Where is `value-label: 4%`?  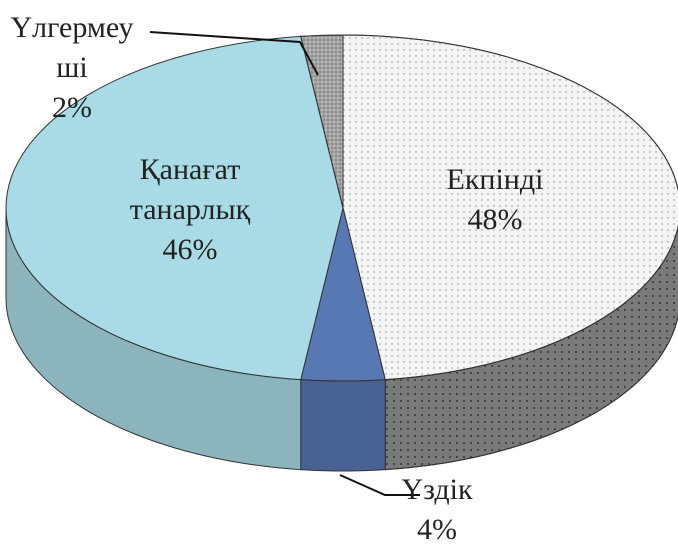 value-label: 4% is located at coordinates (437, 529).